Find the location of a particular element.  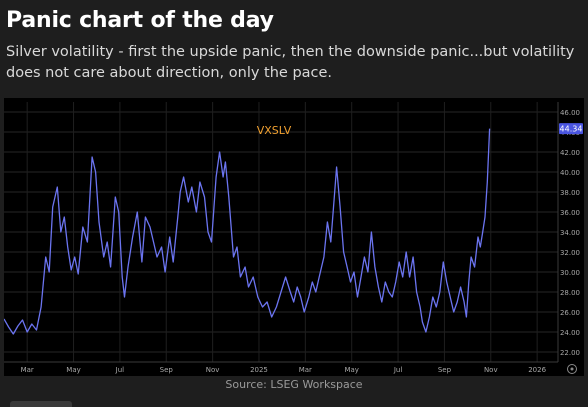

y-tick-label: 32.00 is located at coordinates (570, 253).